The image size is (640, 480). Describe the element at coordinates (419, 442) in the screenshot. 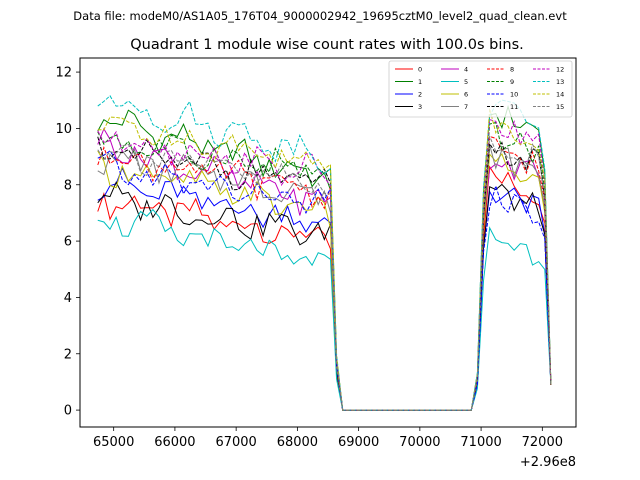

I see `x-tick-label: 70000` at that location.